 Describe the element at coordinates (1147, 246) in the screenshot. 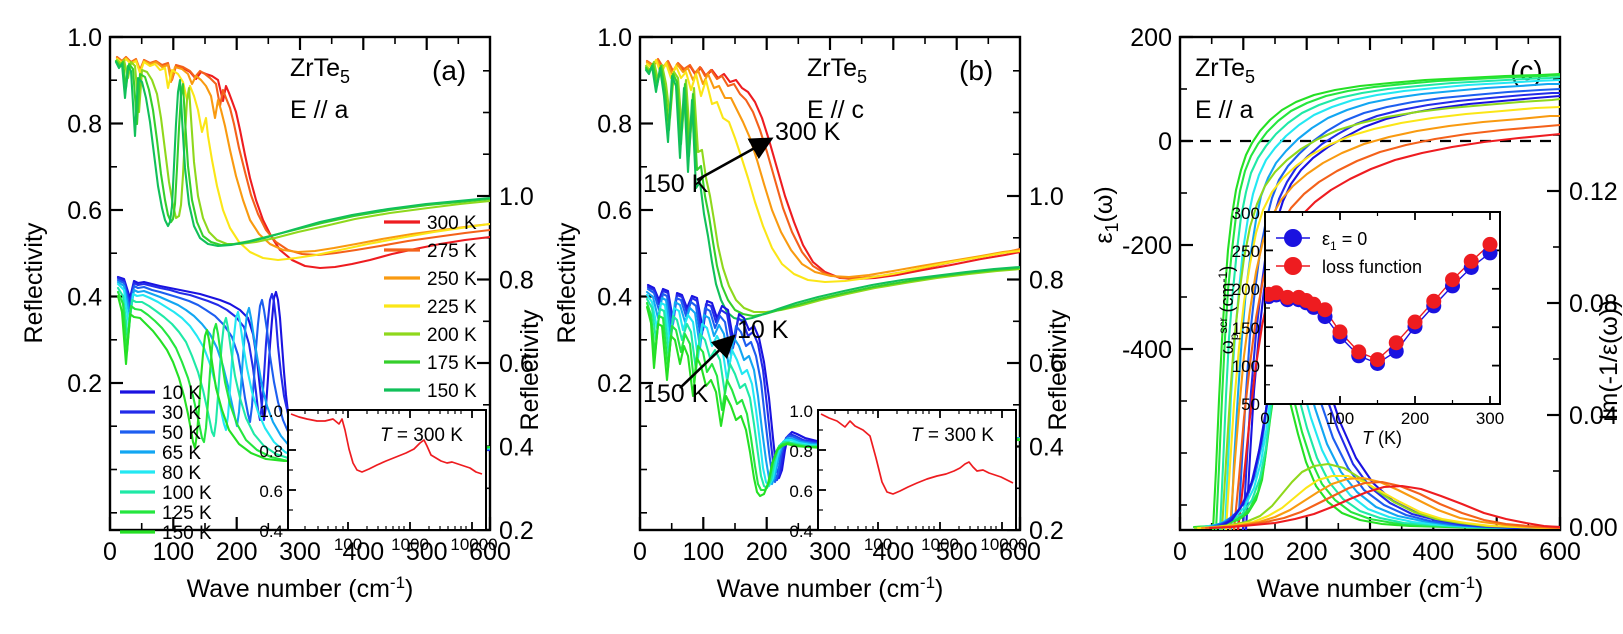

I see `svg-text: -200` at that location.